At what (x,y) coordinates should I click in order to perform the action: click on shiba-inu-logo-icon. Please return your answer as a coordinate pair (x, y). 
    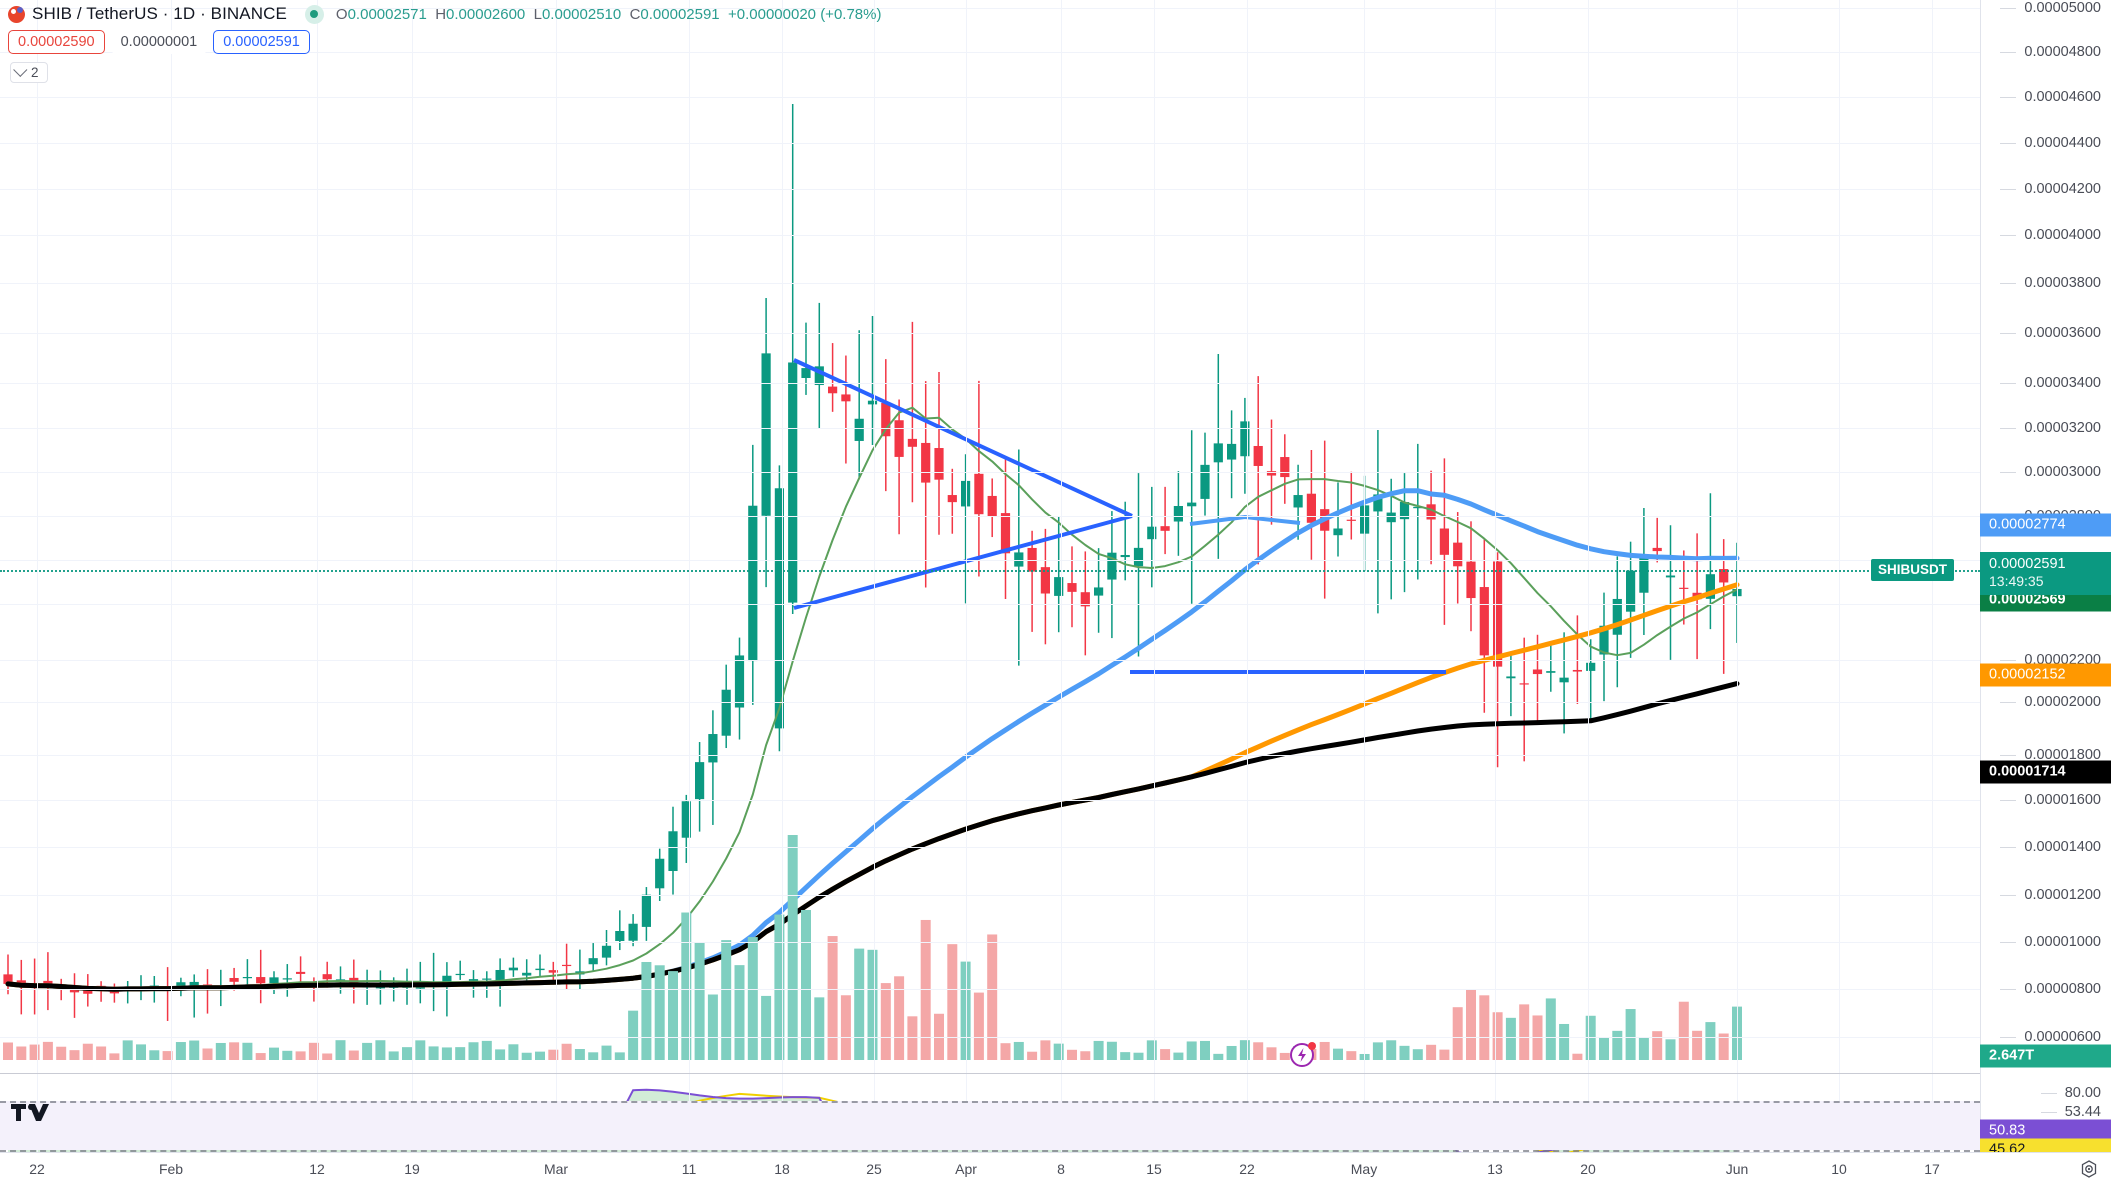
    Looking at the image, I should click on (16, 14).